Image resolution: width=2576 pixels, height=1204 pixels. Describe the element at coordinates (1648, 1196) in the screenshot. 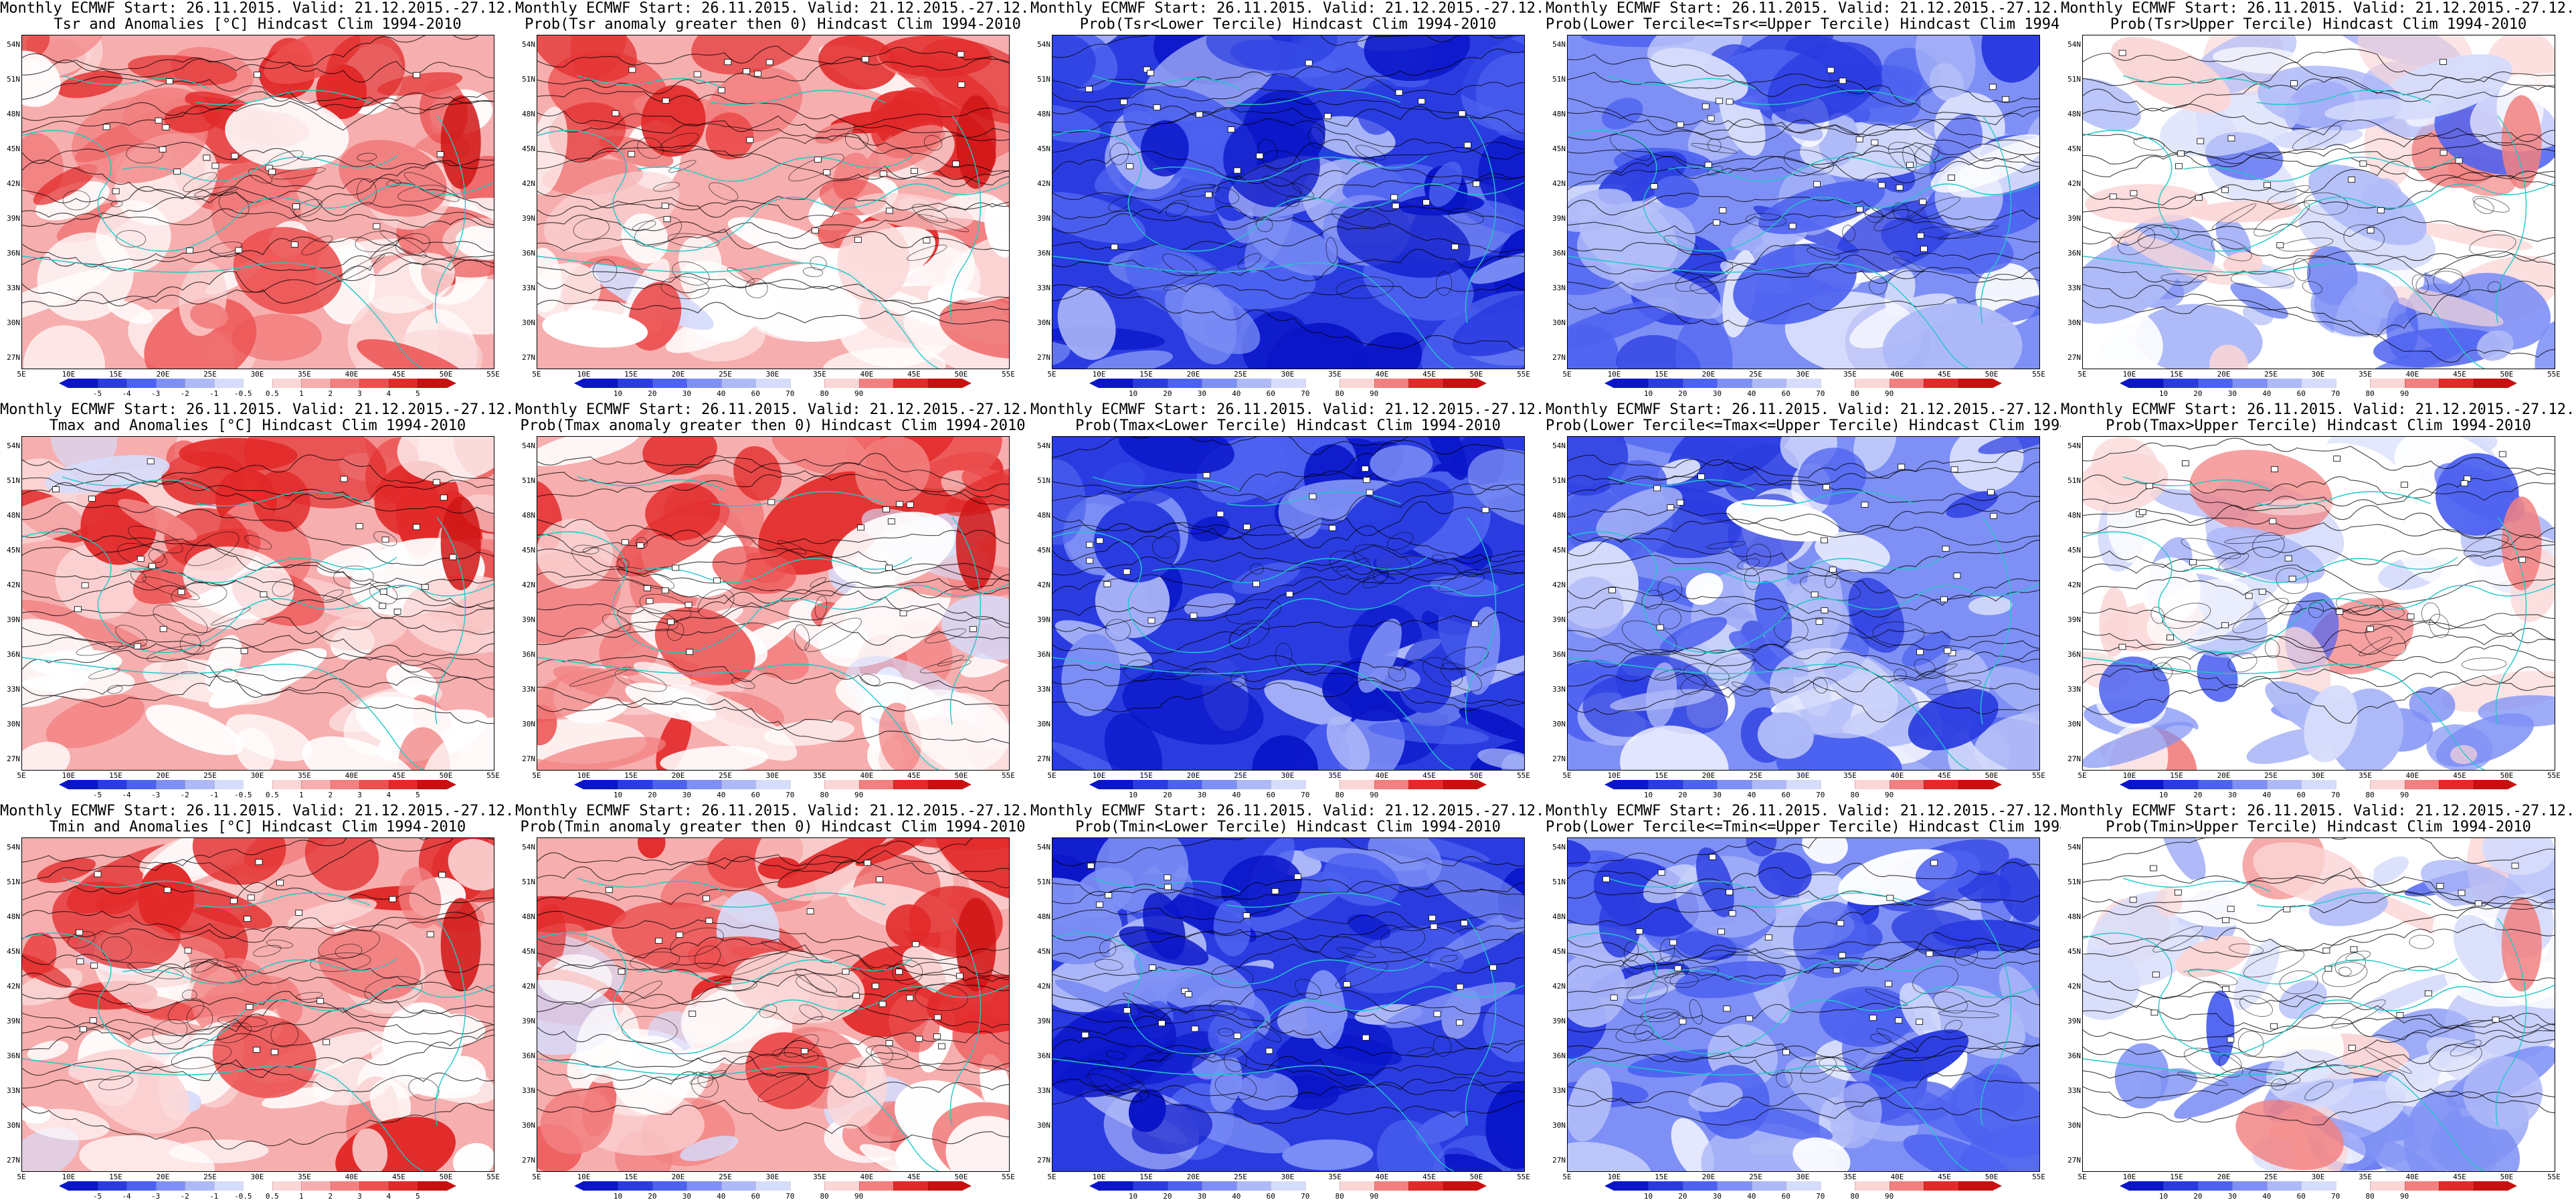

I see `colorbar-tick-label: 10` at that location.